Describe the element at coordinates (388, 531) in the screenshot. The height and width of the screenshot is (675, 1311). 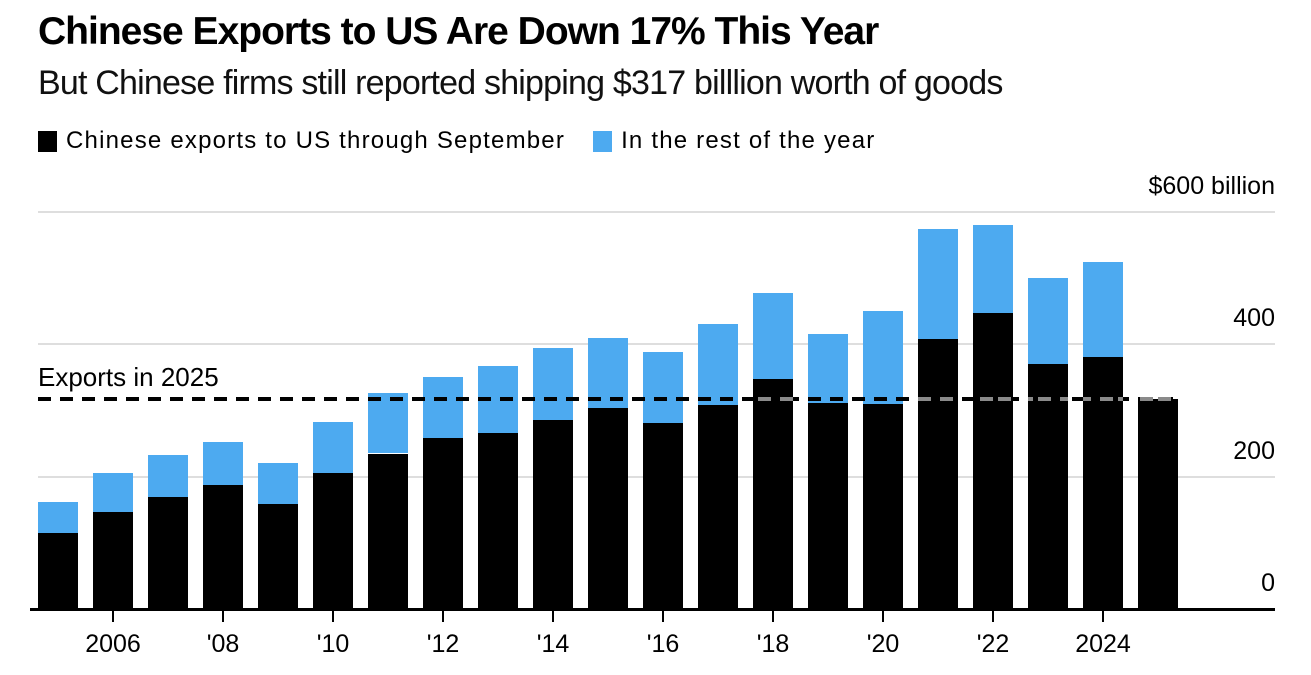
I see `bar-segment-through-september-2011` at that location.